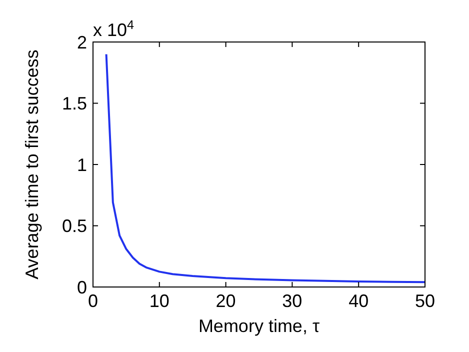  I want to click on y-tick-label: 1, so click(81, 164).